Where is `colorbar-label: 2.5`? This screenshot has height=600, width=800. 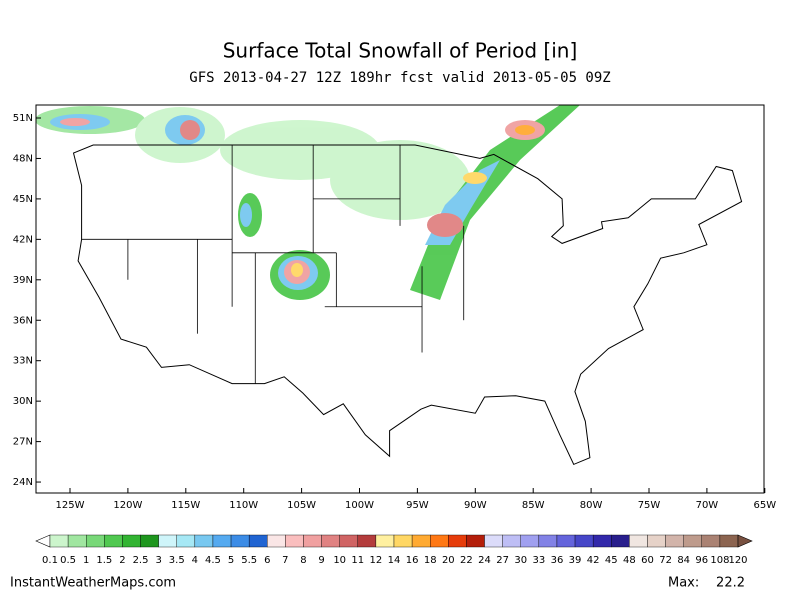
colorbar-label: 2.5 is located at coordinates (141, 560).